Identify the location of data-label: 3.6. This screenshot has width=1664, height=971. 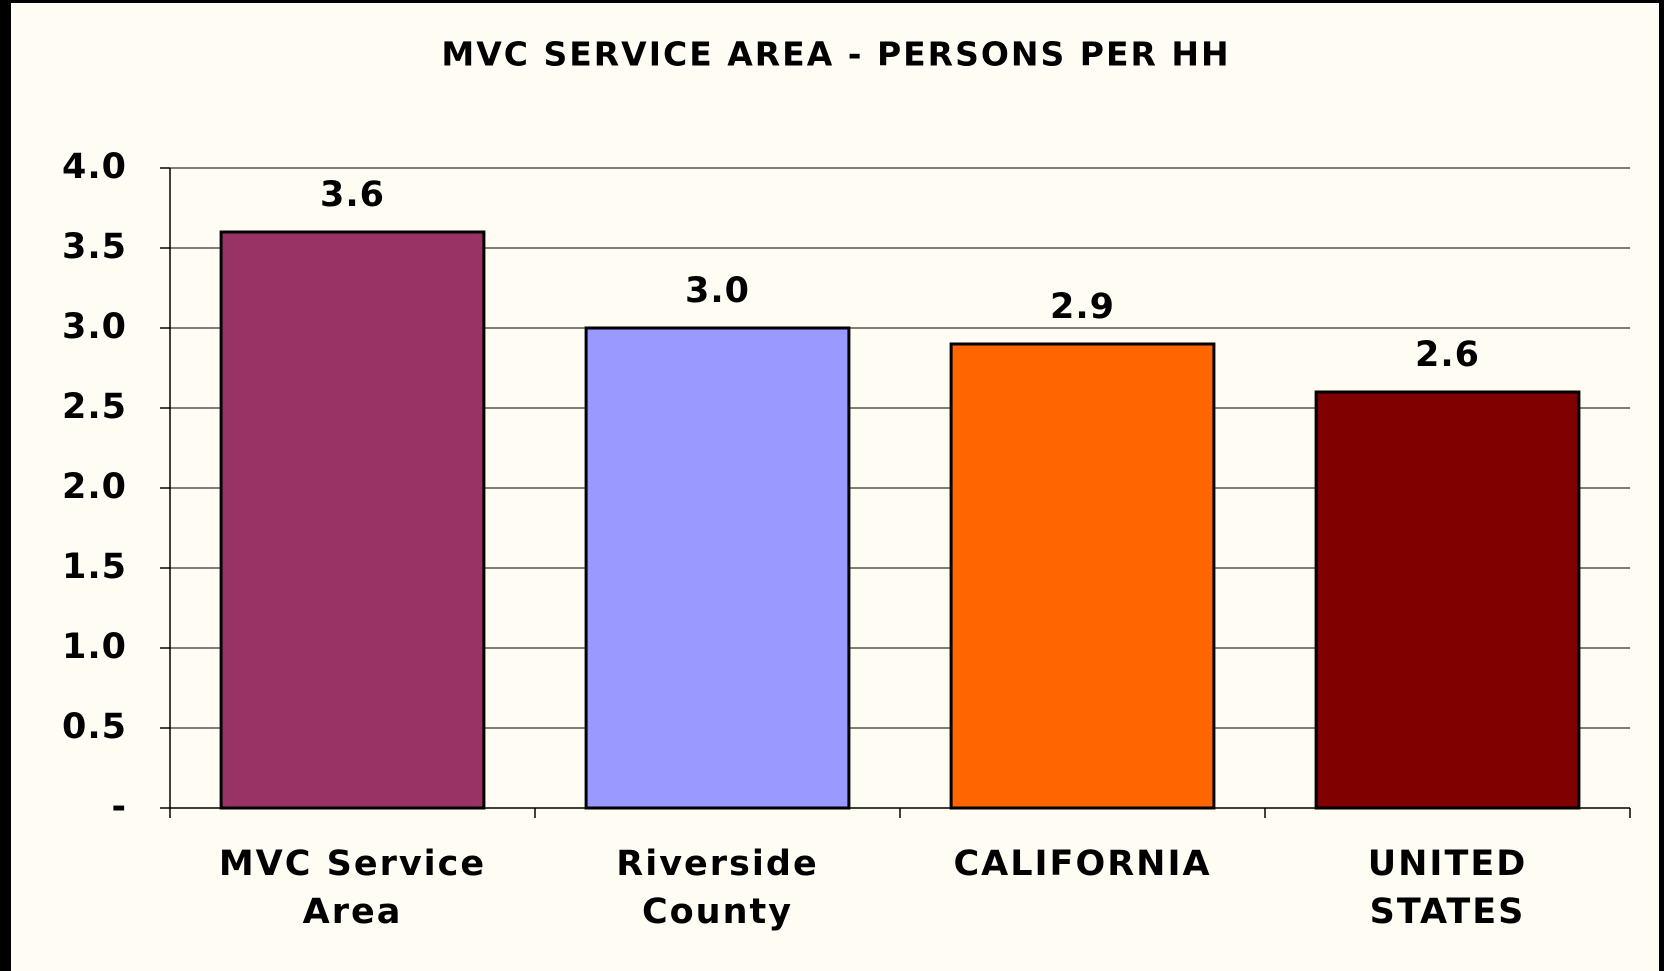
(352, 195).